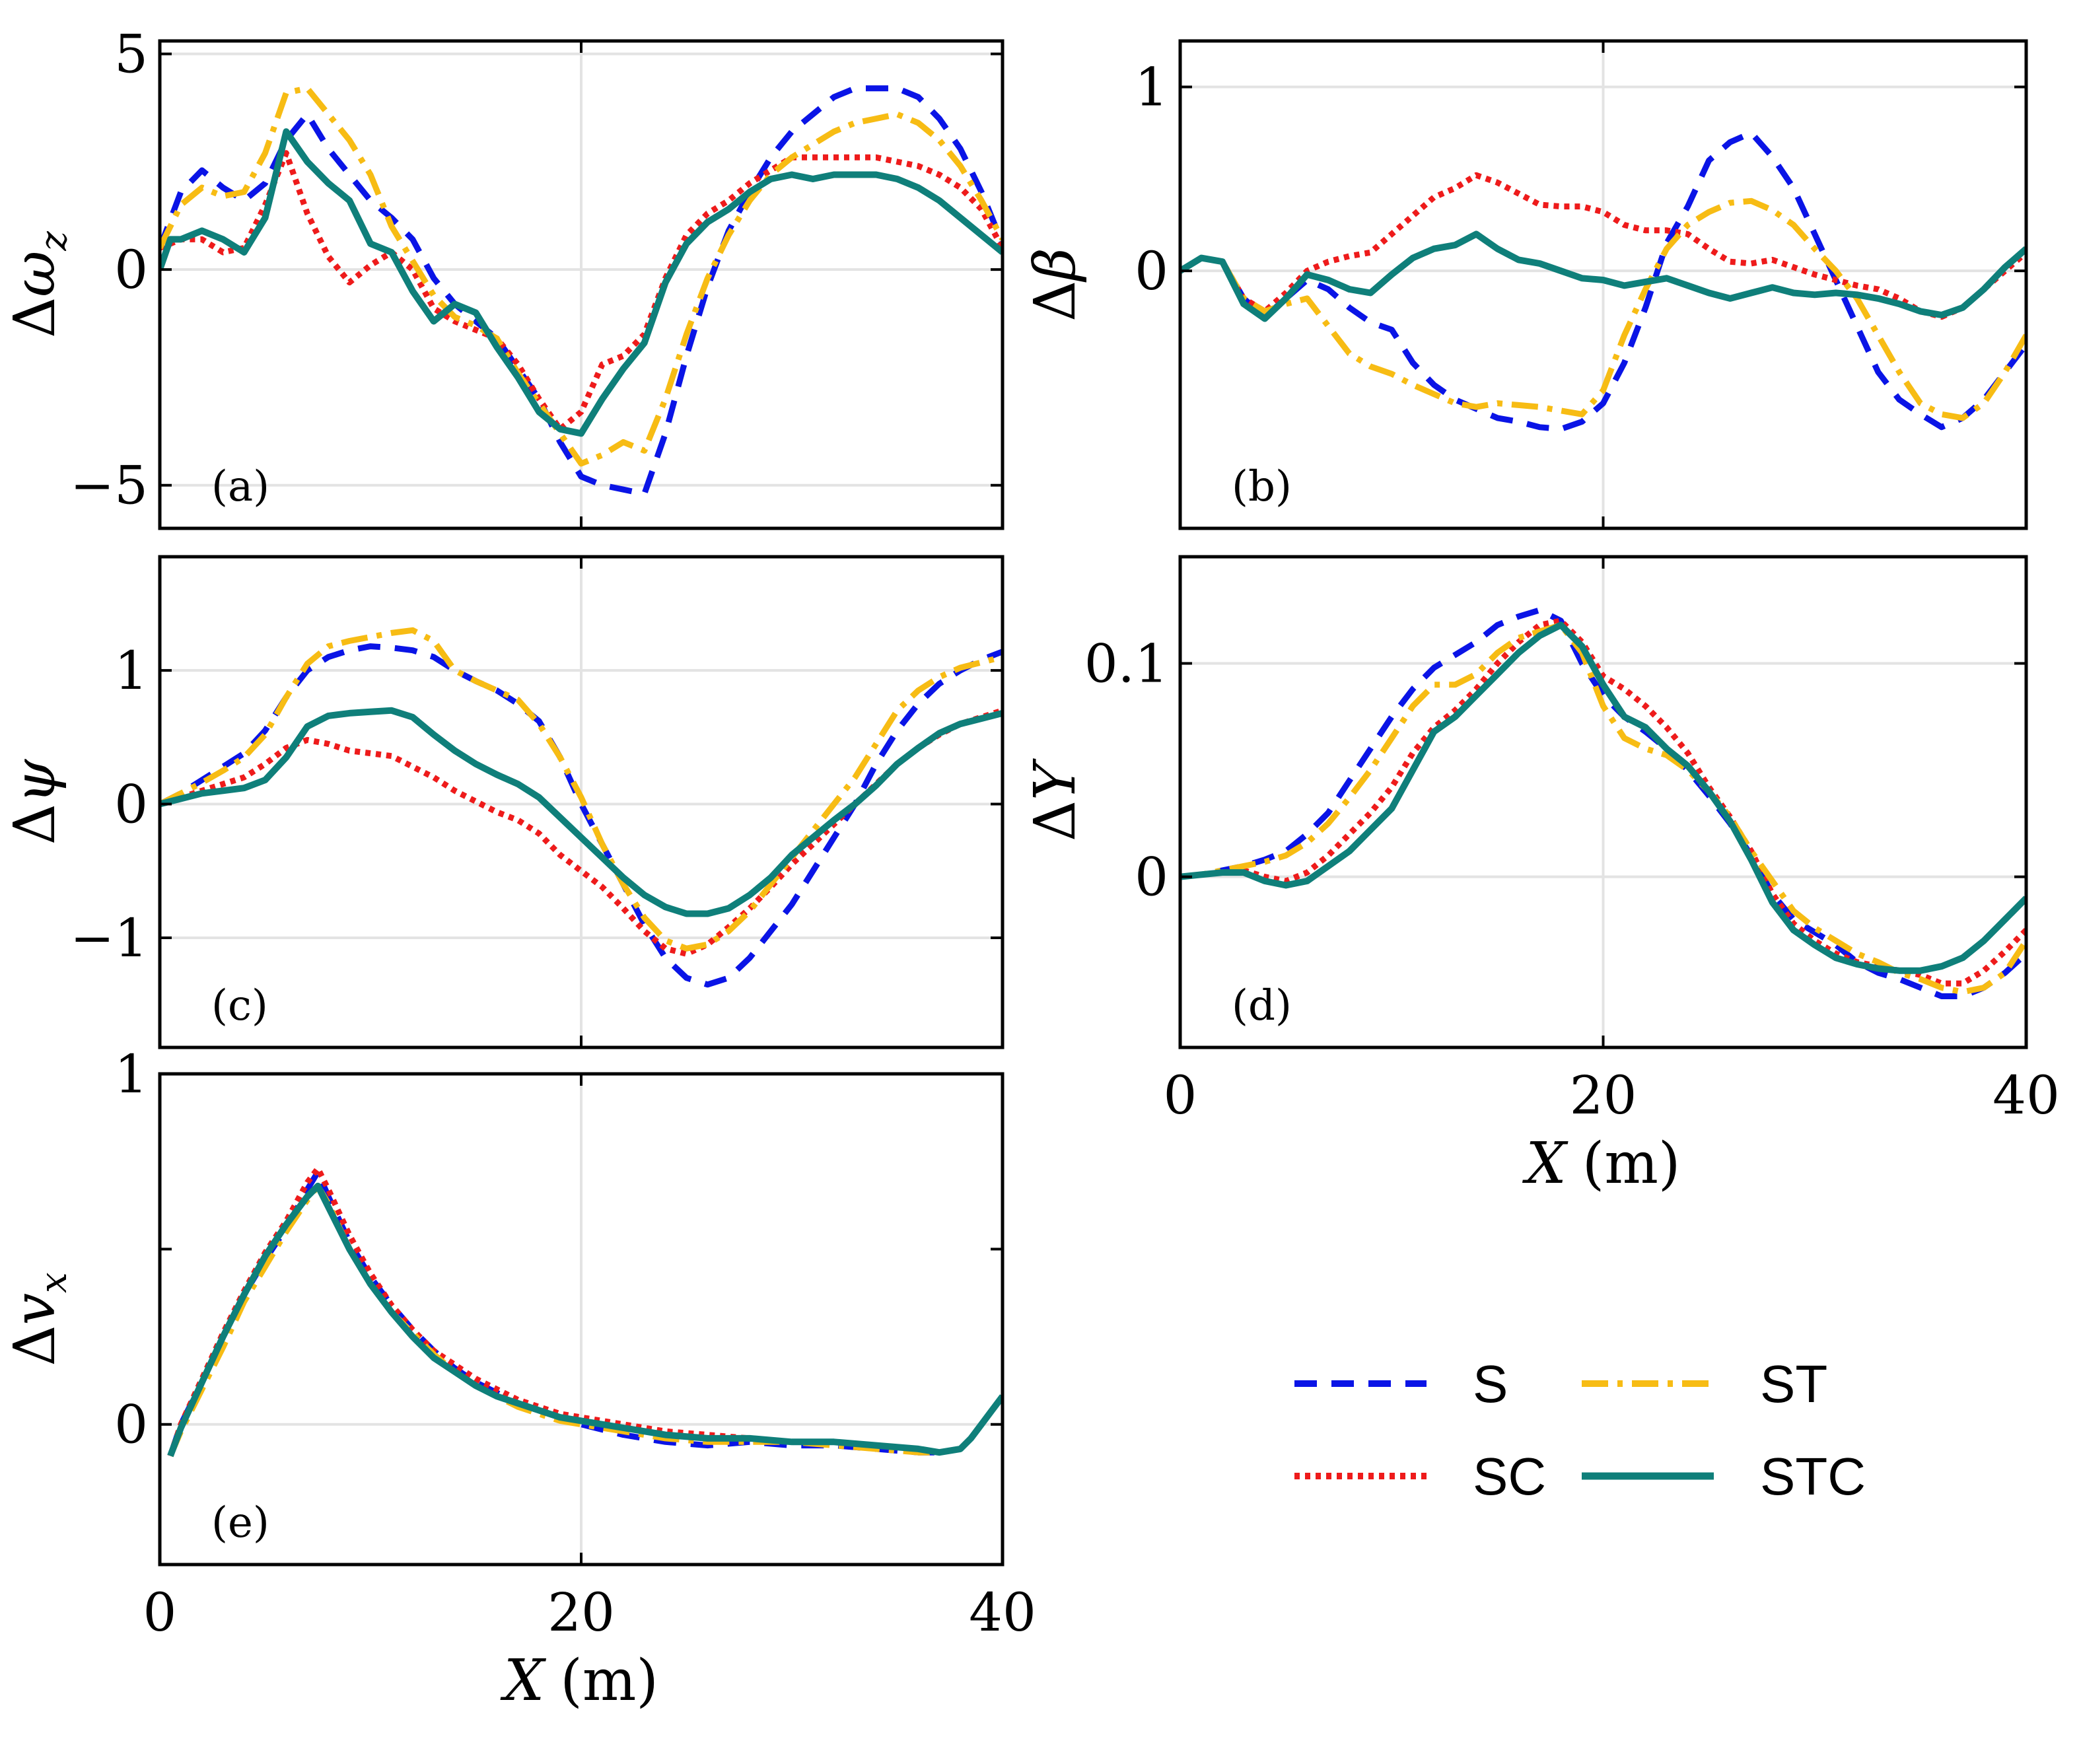 The image size is (2081, 1764). I want to click on y-axis-label: Δvx, so click(38, 1319).